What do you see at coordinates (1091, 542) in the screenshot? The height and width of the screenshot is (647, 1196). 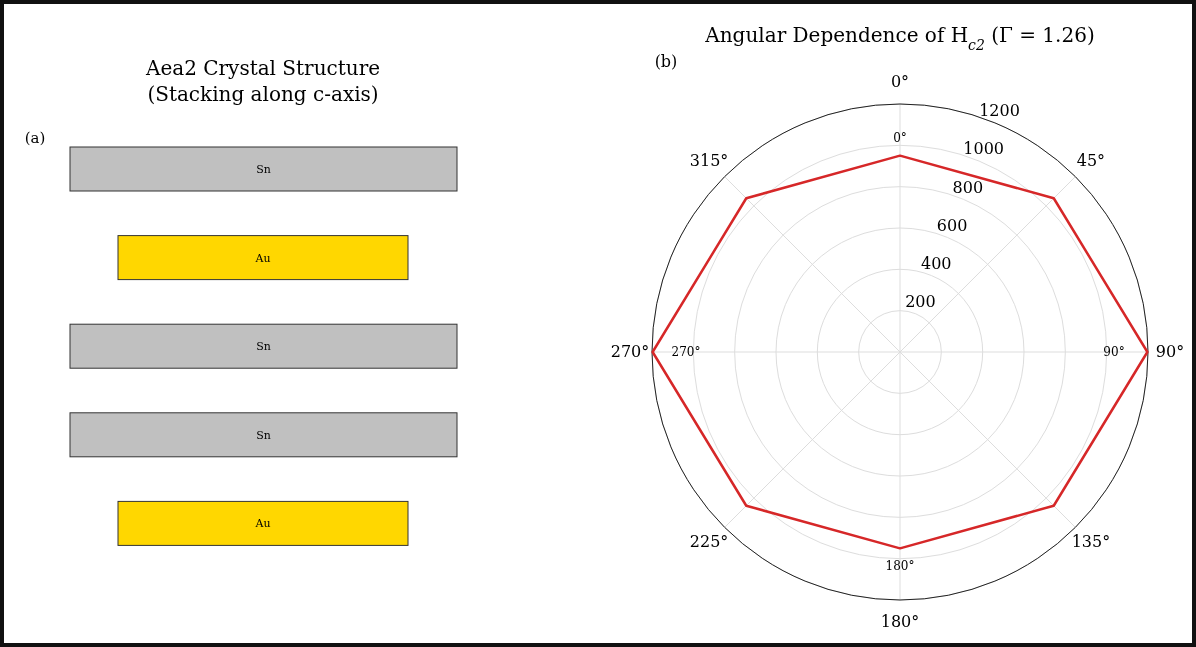 I see `spoke-label: 135°` at bounding box center [1091, 542].